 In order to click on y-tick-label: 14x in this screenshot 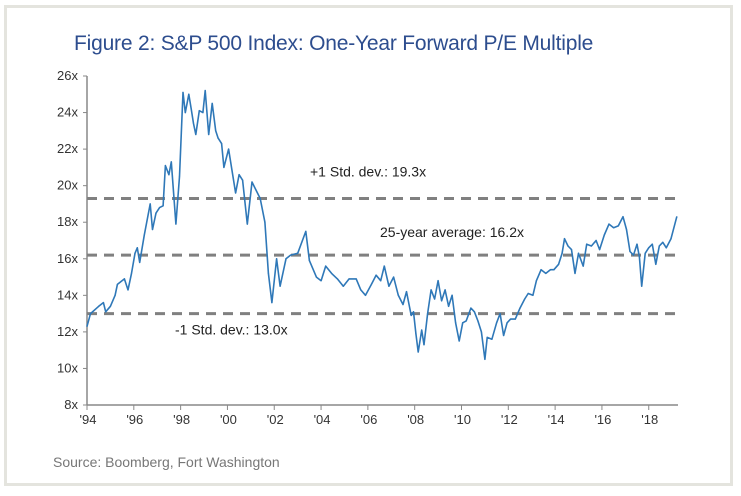, I will do `click(67, 294)`.